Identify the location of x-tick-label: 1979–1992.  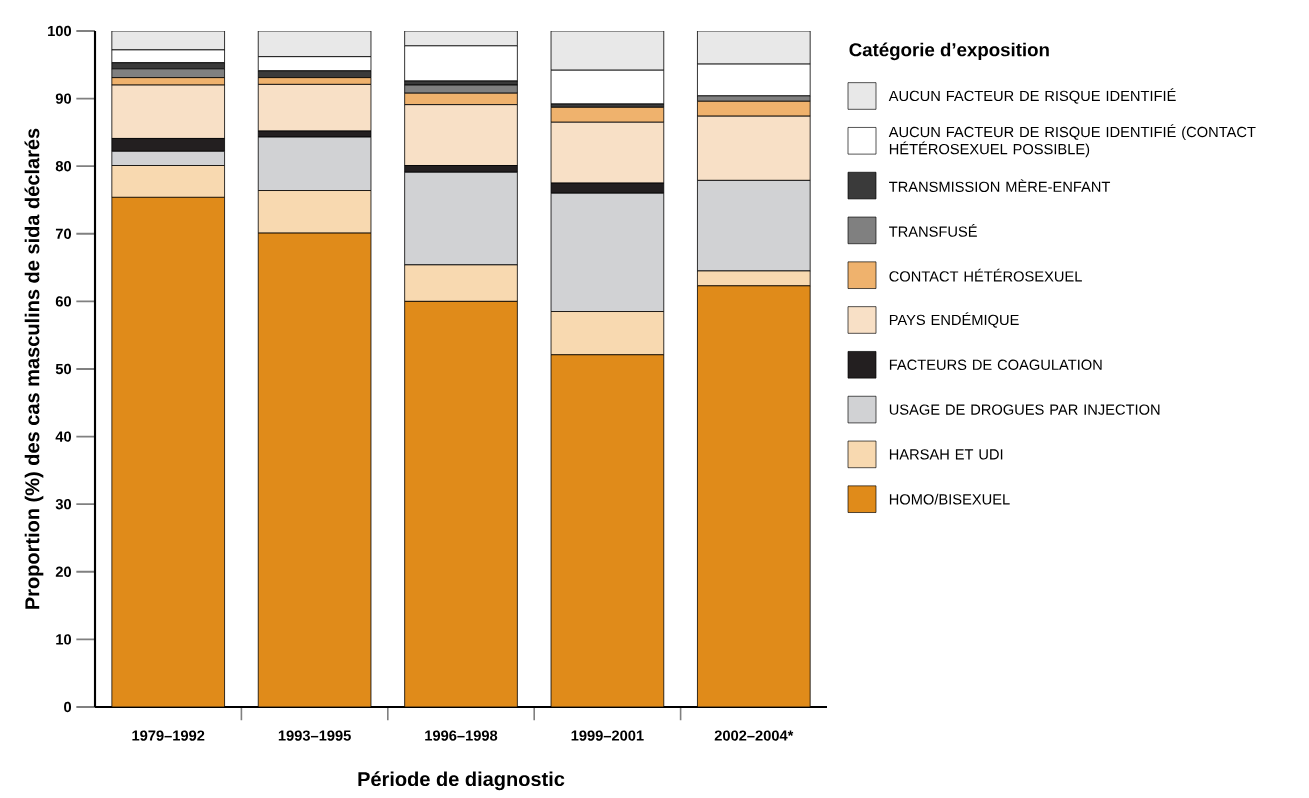
(168, 735).